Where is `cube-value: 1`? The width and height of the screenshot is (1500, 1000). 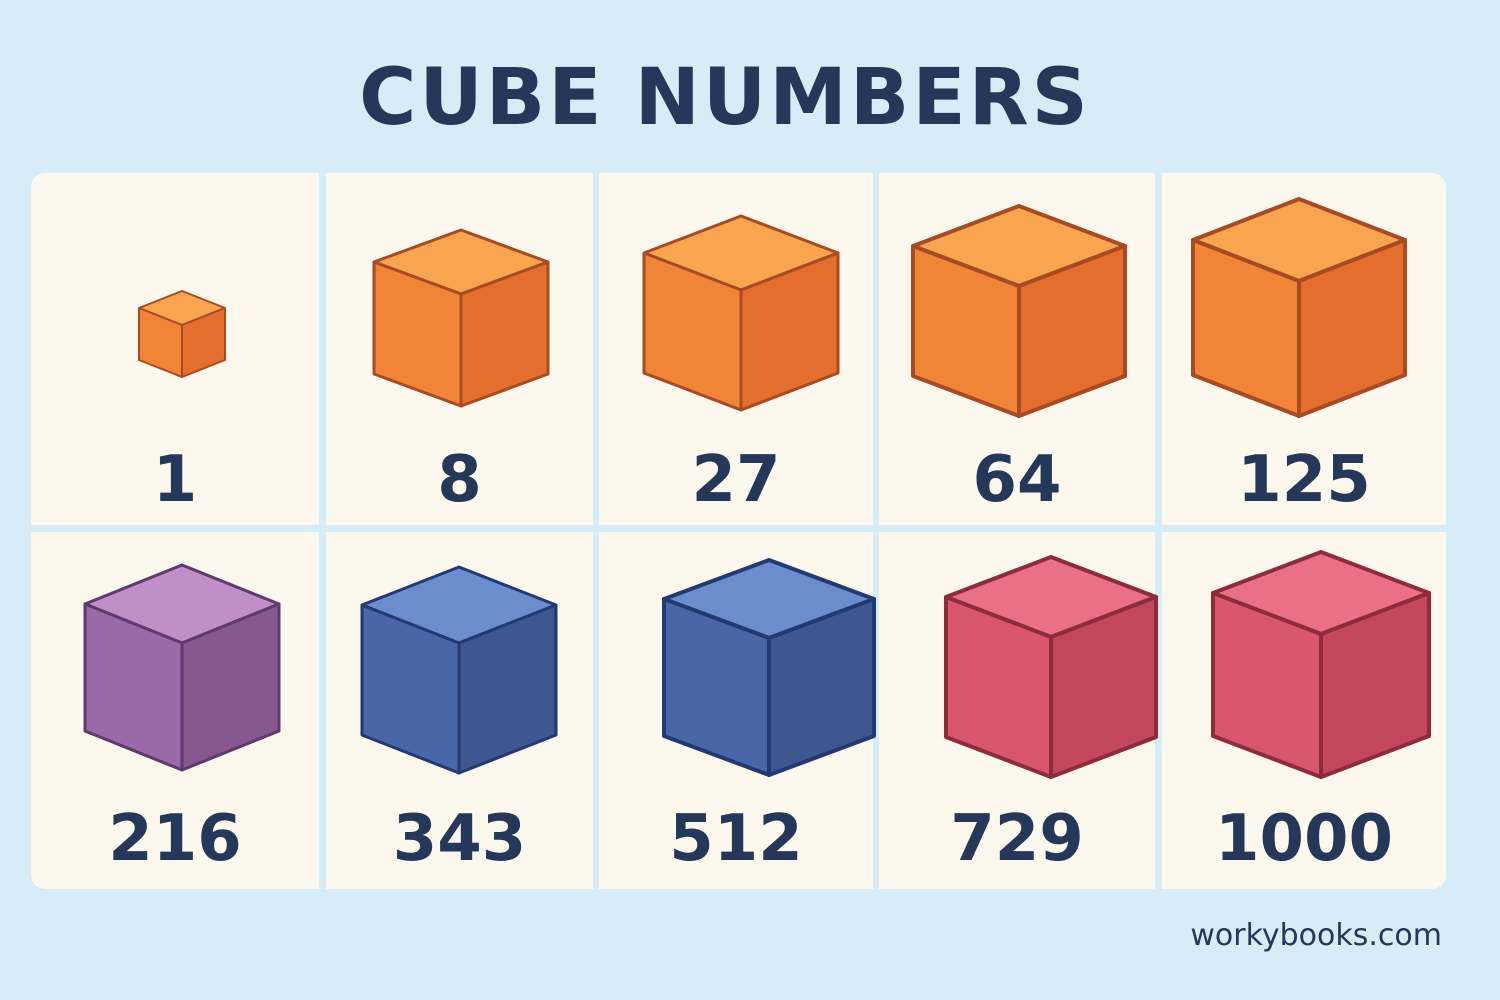 cube-value: 1 is located at coordinates (175, 480).